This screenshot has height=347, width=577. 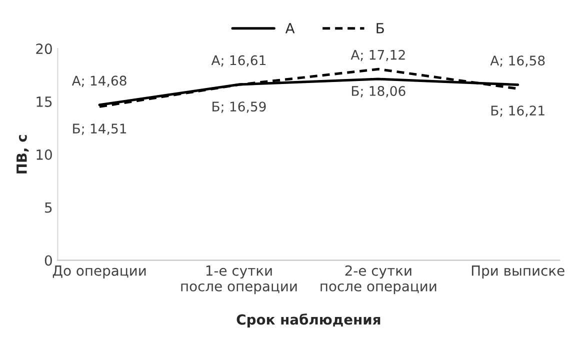 What do you see at coordinates (22, 154) in the screenshot?
I see `y-axis-title: ПВ, с` at bounding box center [22, 154].